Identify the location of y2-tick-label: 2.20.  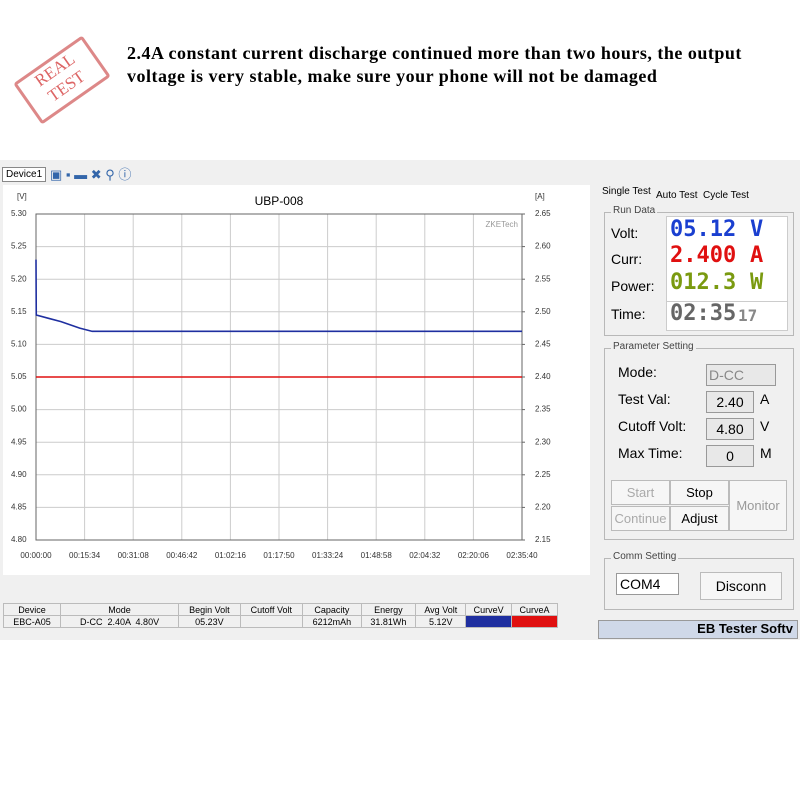
(543, 507).